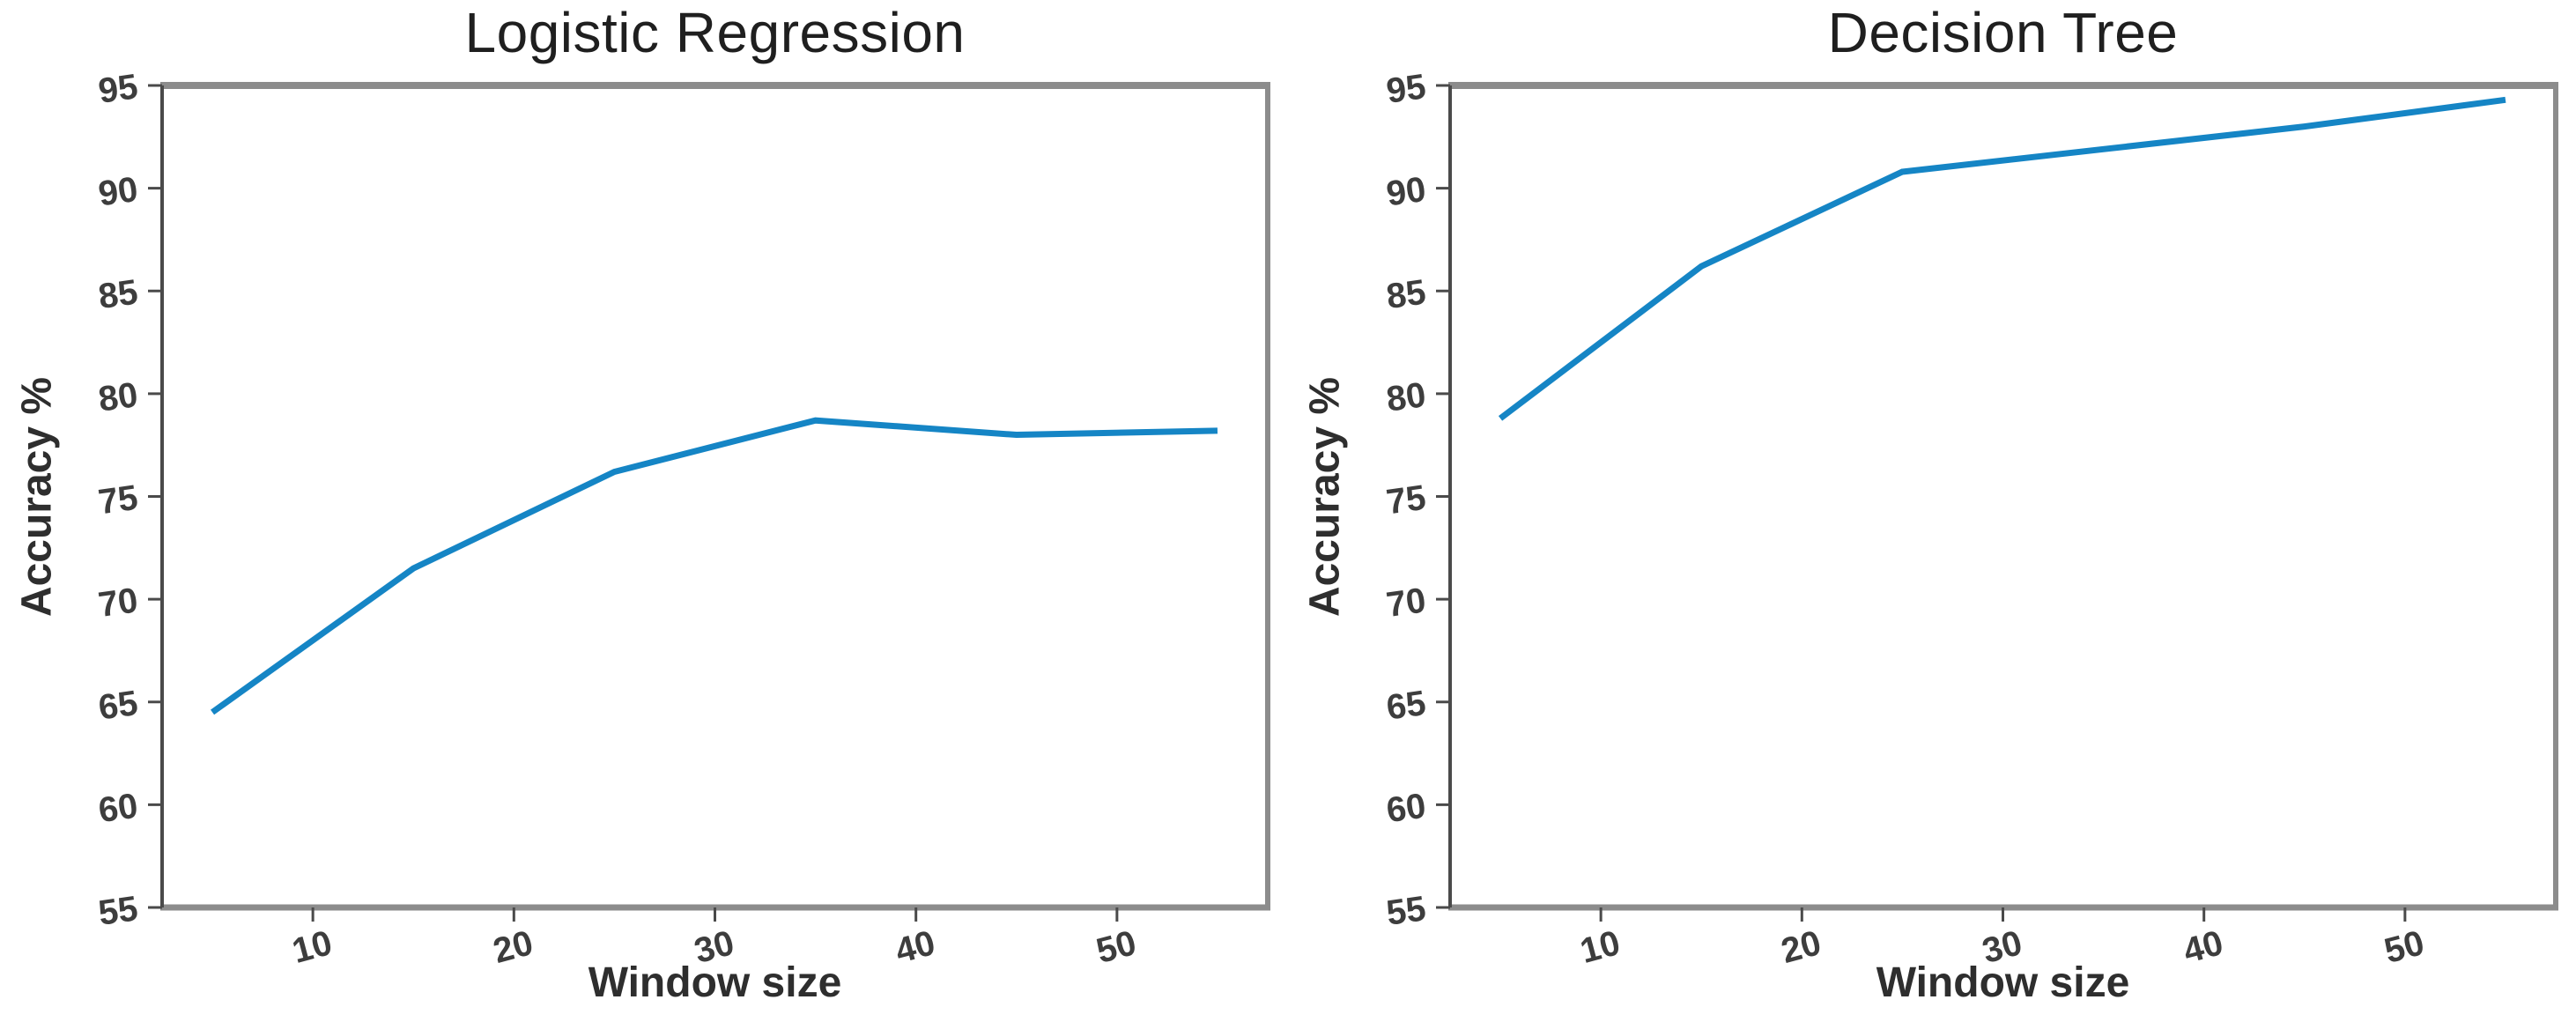 Image resolution: width=2576 pixels, height=1022 pixels. What do you see at coordinates (715, 32) in the screenshot?
I see `chart-title: Logistic Regression` at bounding box center [715, 32].